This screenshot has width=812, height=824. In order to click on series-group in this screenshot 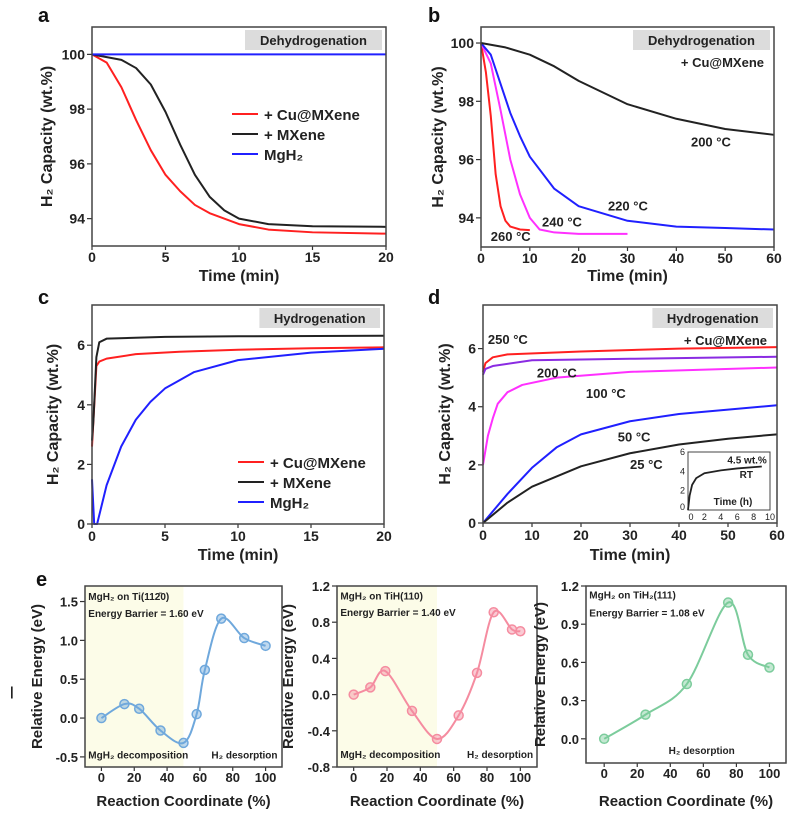, I will do `click(437, 675)`.